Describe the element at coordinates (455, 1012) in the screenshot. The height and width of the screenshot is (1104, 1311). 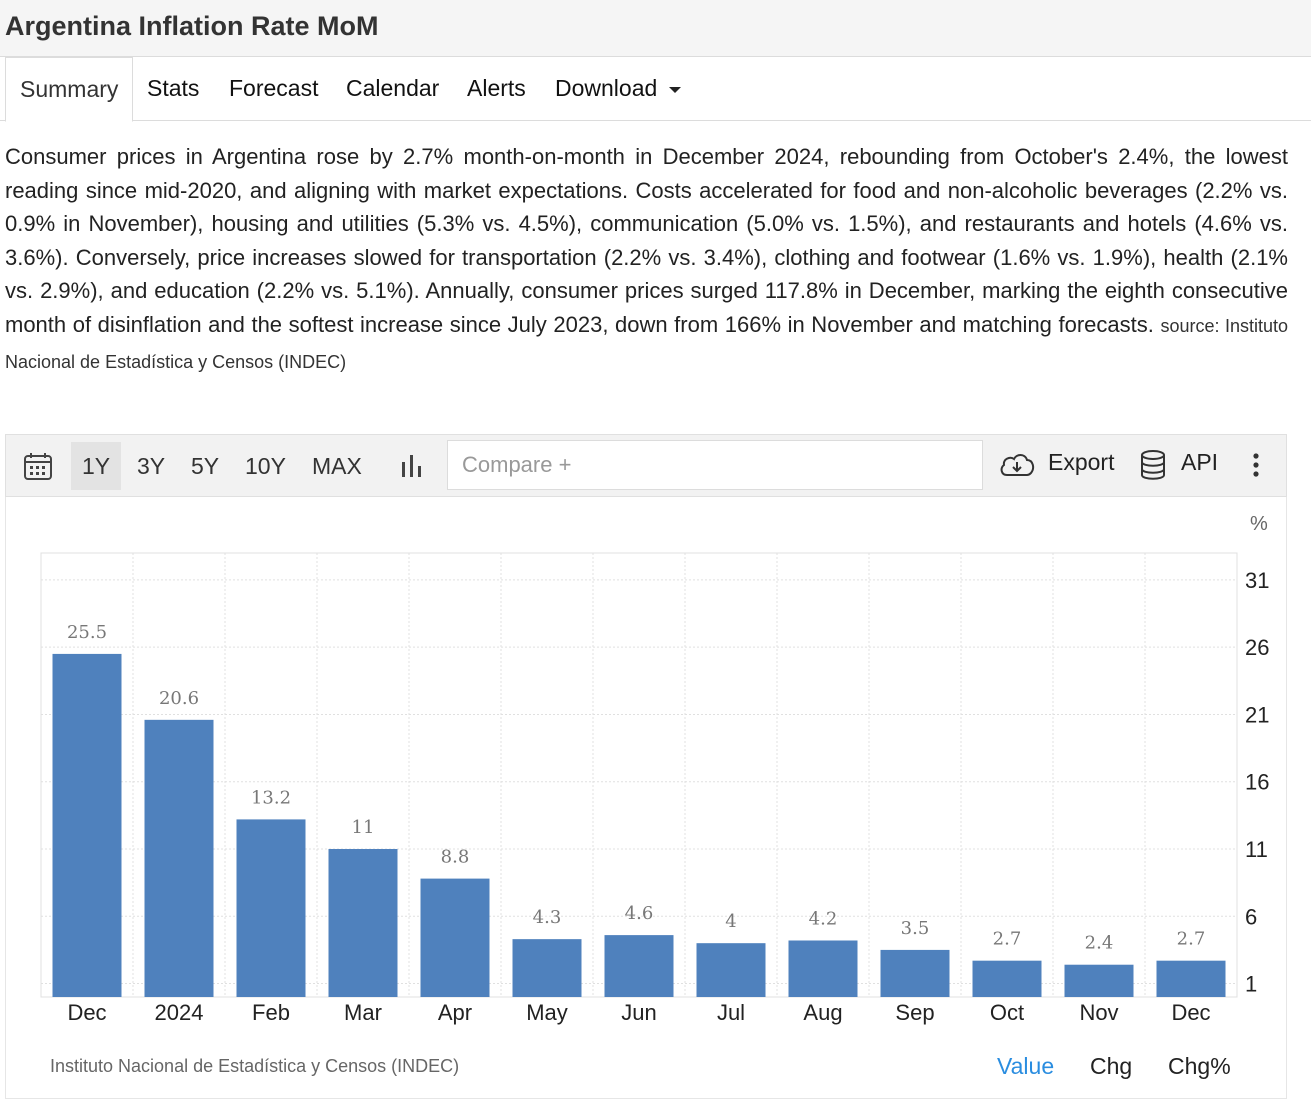
I see `x-tick-label: Apr` at that location.